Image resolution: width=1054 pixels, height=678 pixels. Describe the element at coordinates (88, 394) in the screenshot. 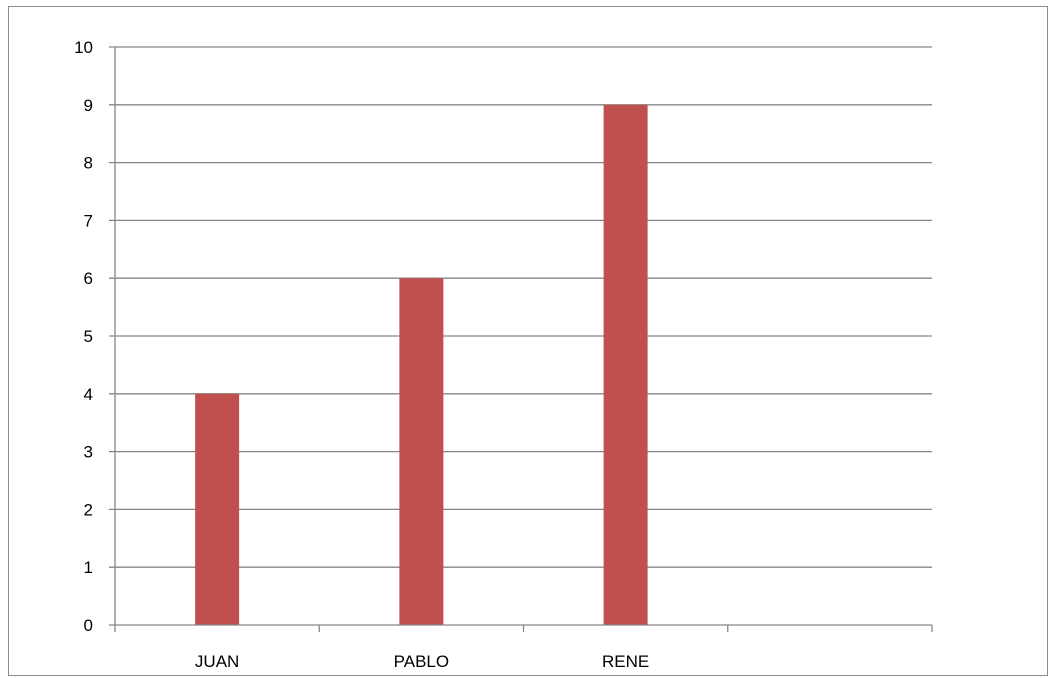

I see `y-tick-label: 4` at that location.